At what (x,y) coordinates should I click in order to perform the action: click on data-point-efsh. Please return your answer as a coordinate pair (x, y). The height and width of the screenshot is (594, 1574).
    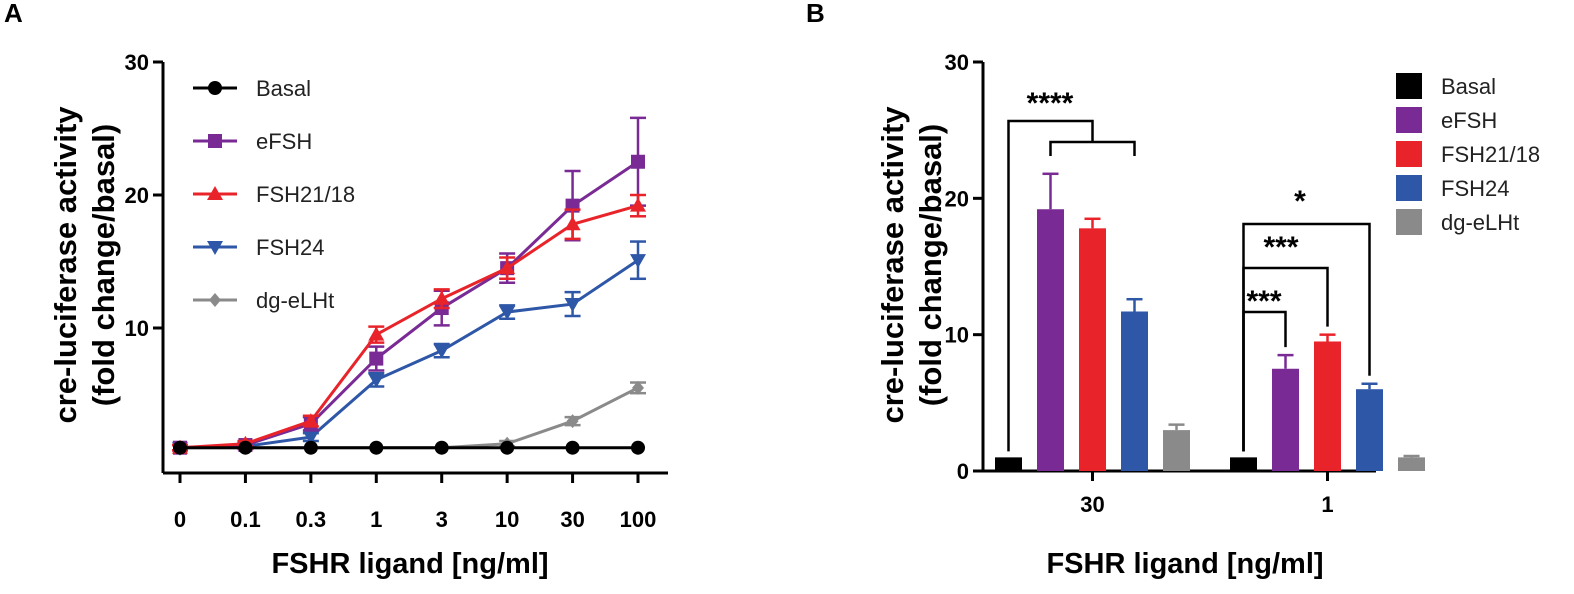
    Looking at the image, I should click on (638, 161).